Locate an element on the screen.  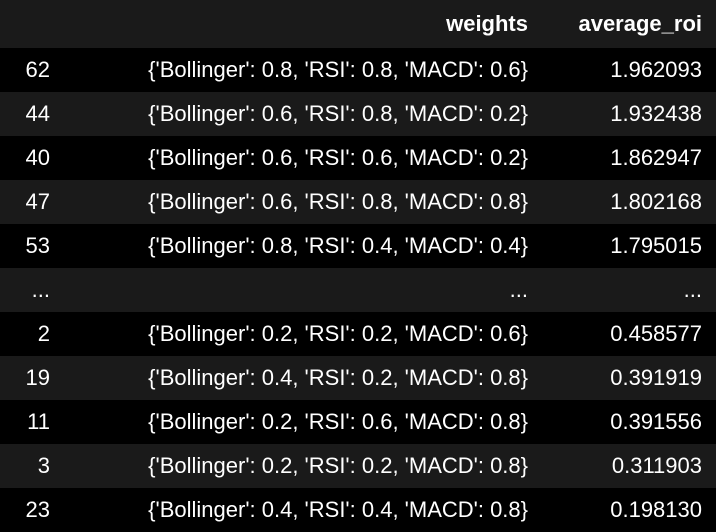
row-average-roi: 0.458577 is located at coordinates (656, 333).